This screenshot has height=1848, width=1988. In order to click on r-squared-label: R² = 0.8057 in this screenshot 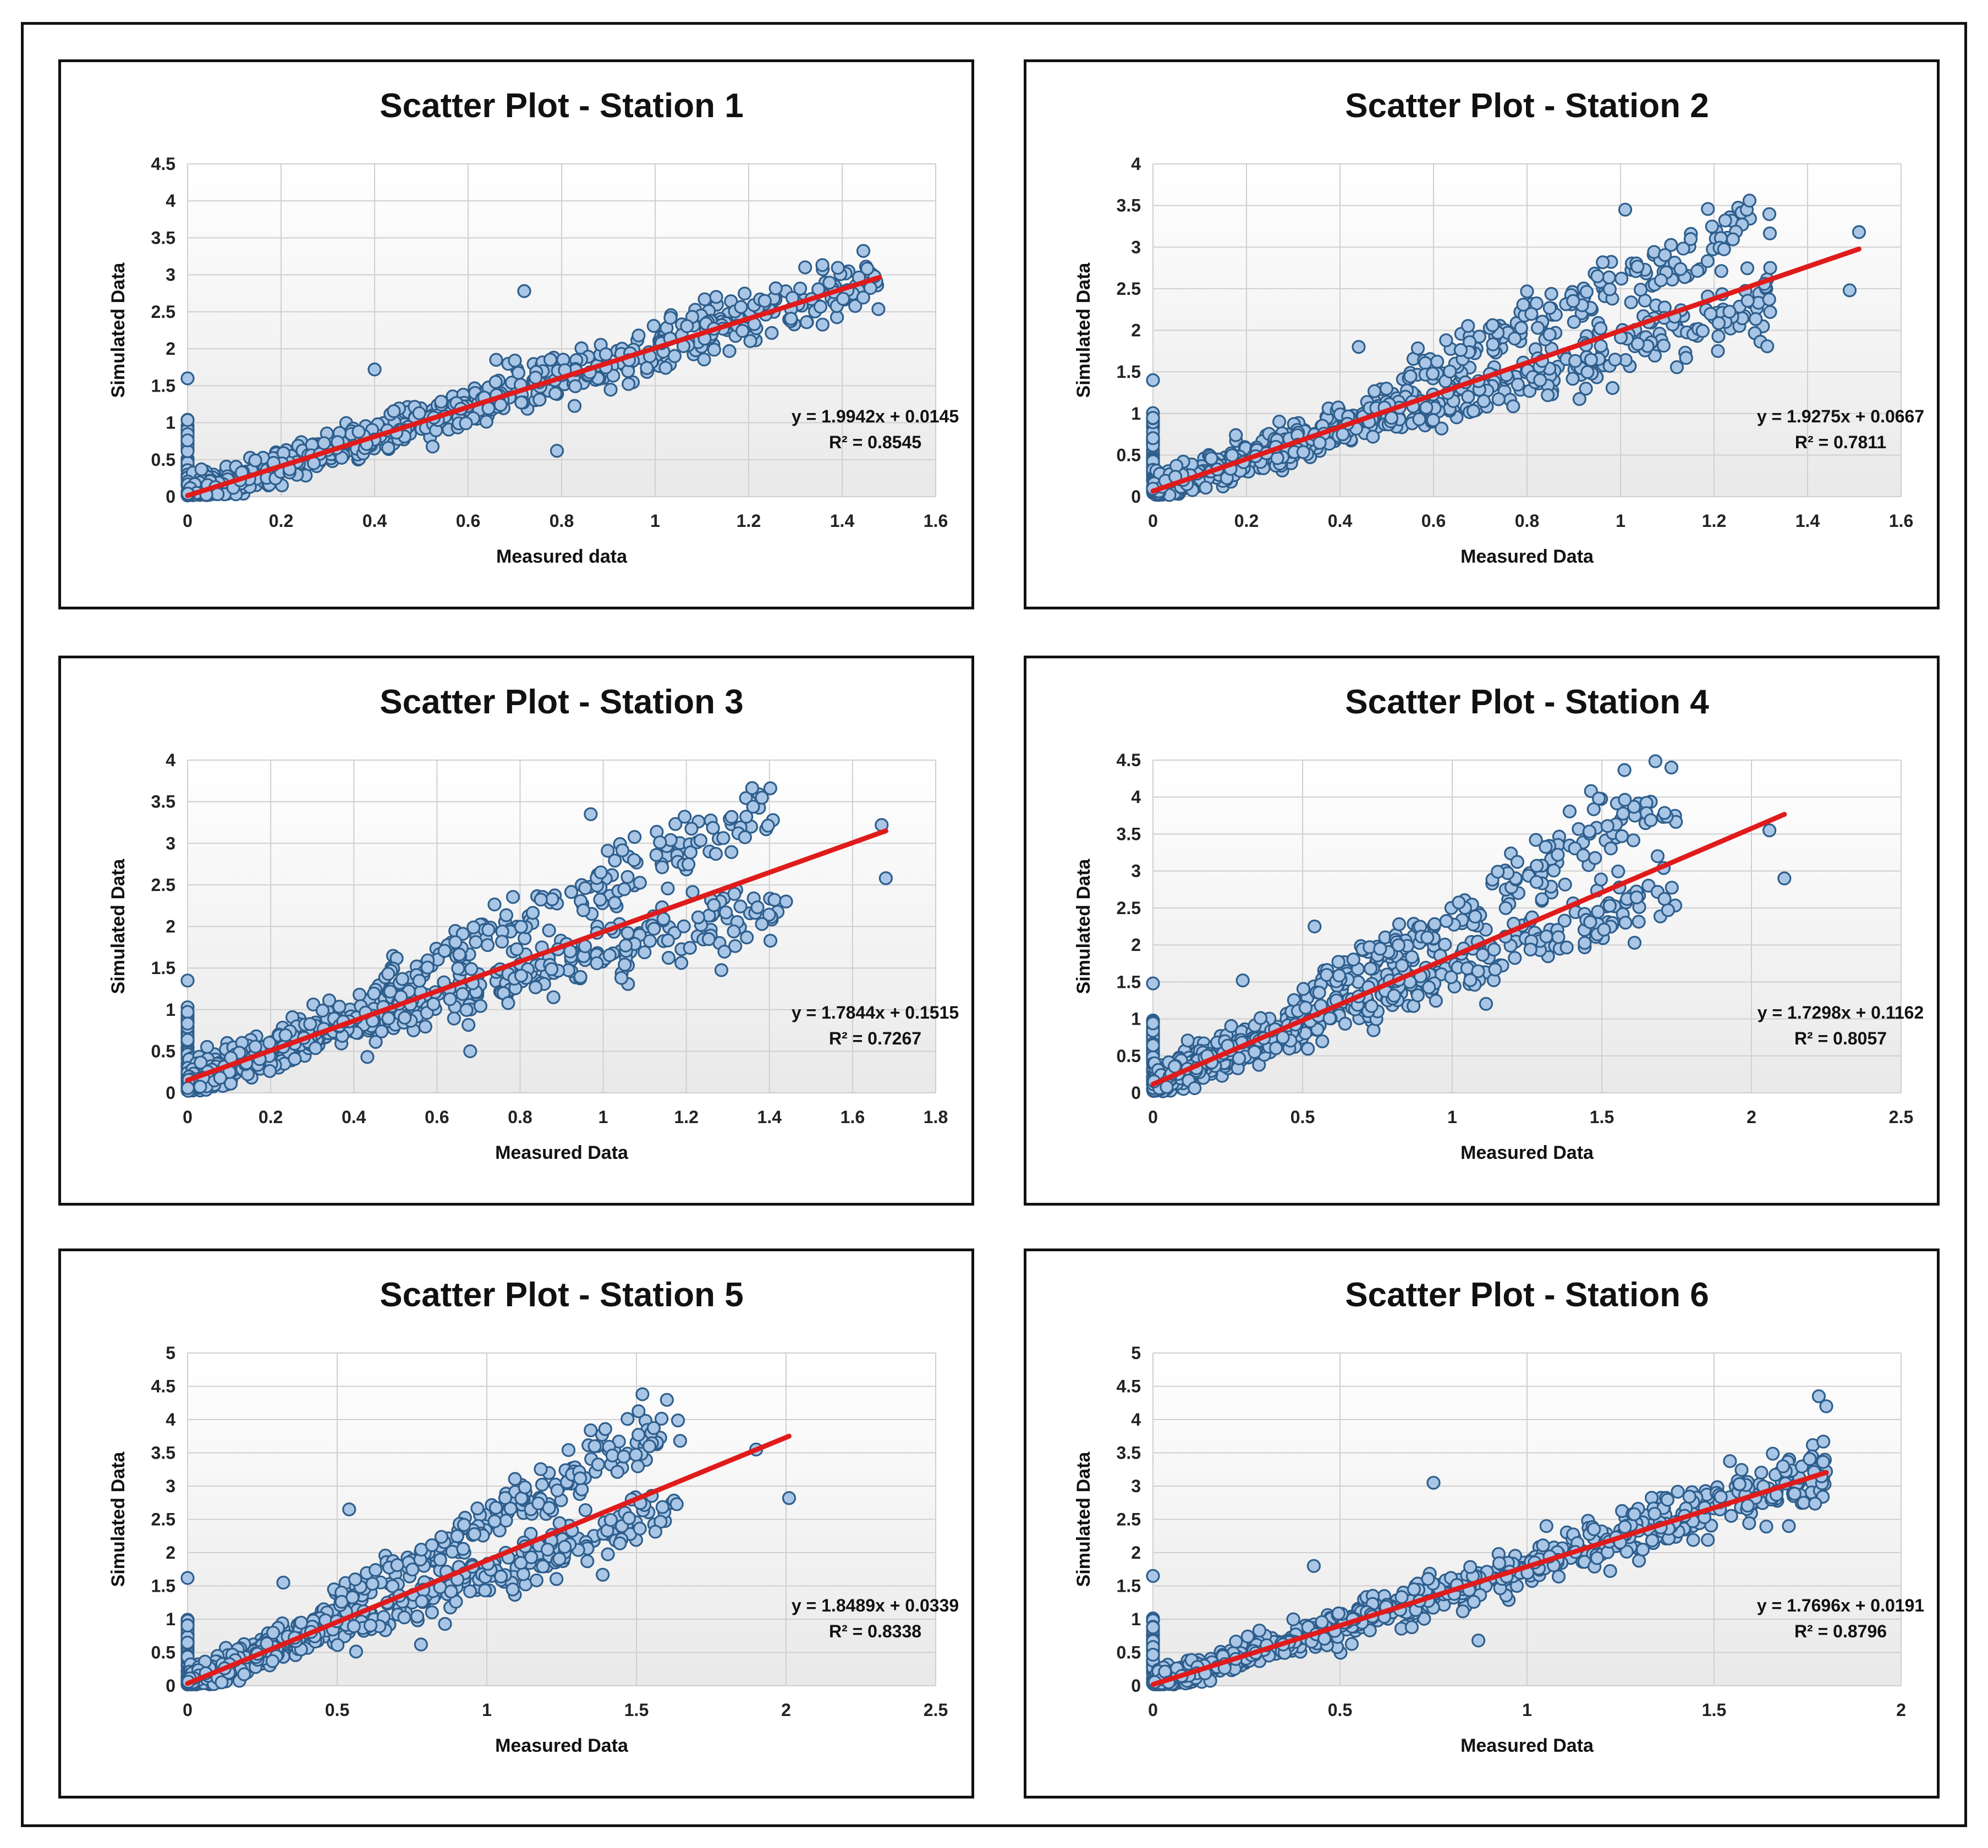, I will do `click(1841, 1038)`.